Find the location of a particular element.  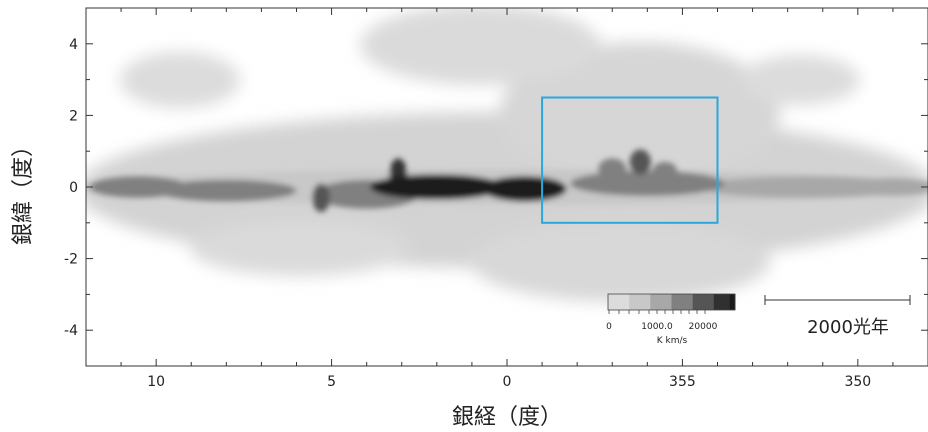

y-tick-label-2: 2 is located at coordinates (73, 116).